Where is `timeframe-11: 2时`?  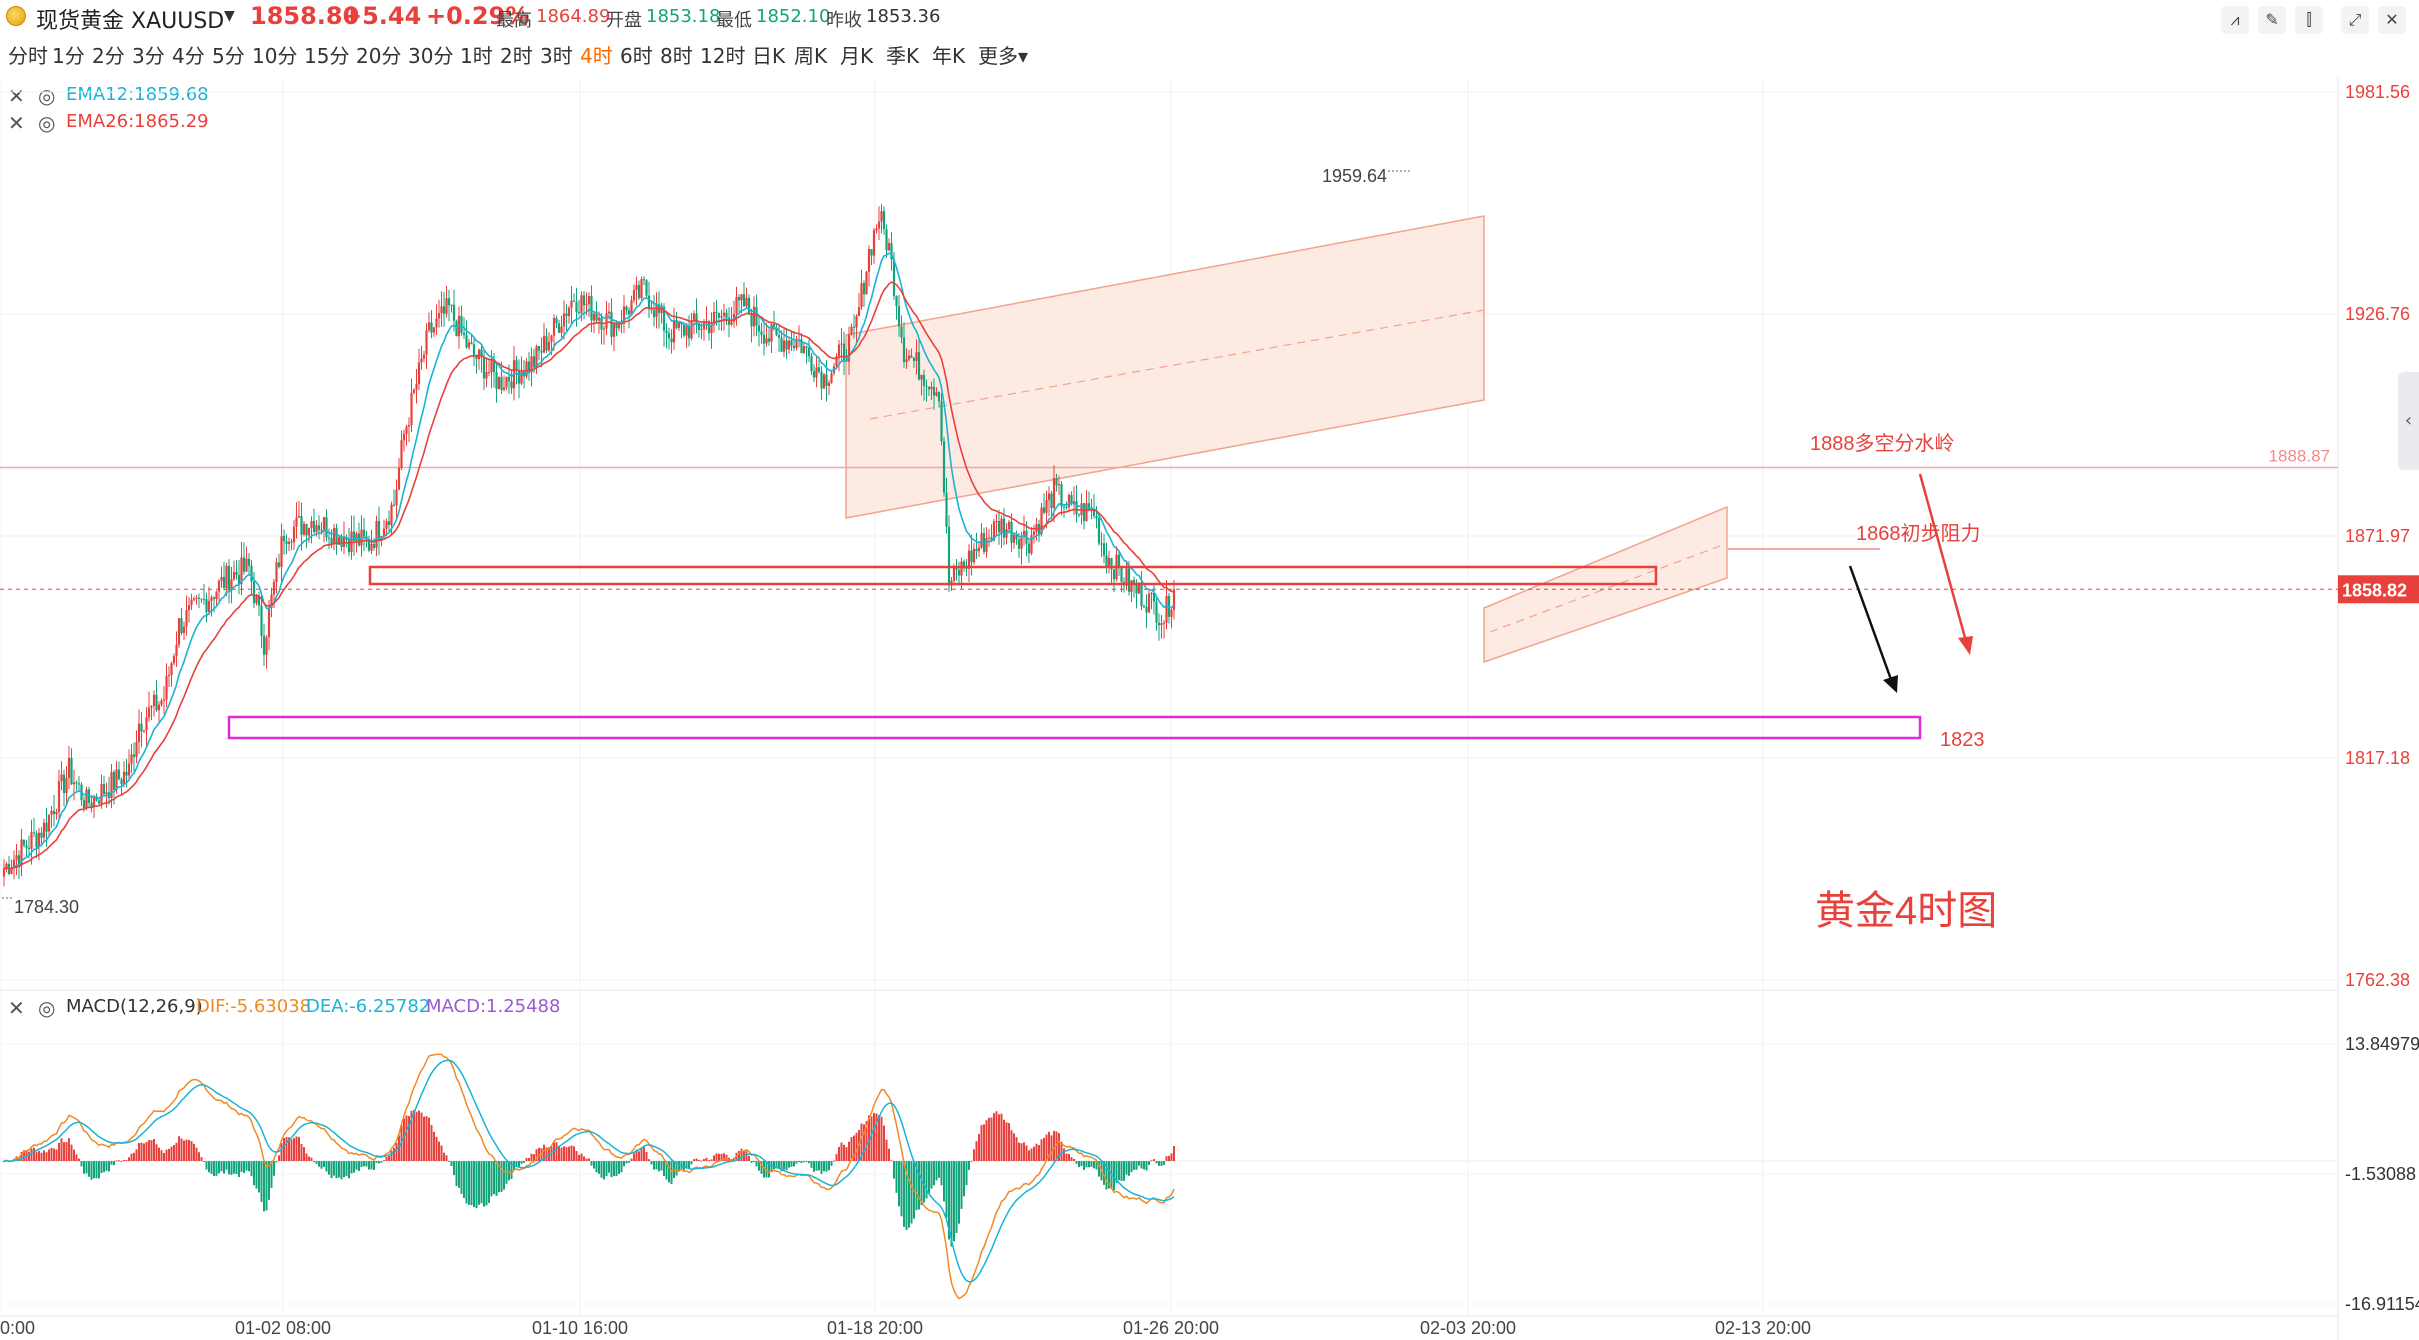
timeframe-11: 2时 is located at coordinates (516, 56).